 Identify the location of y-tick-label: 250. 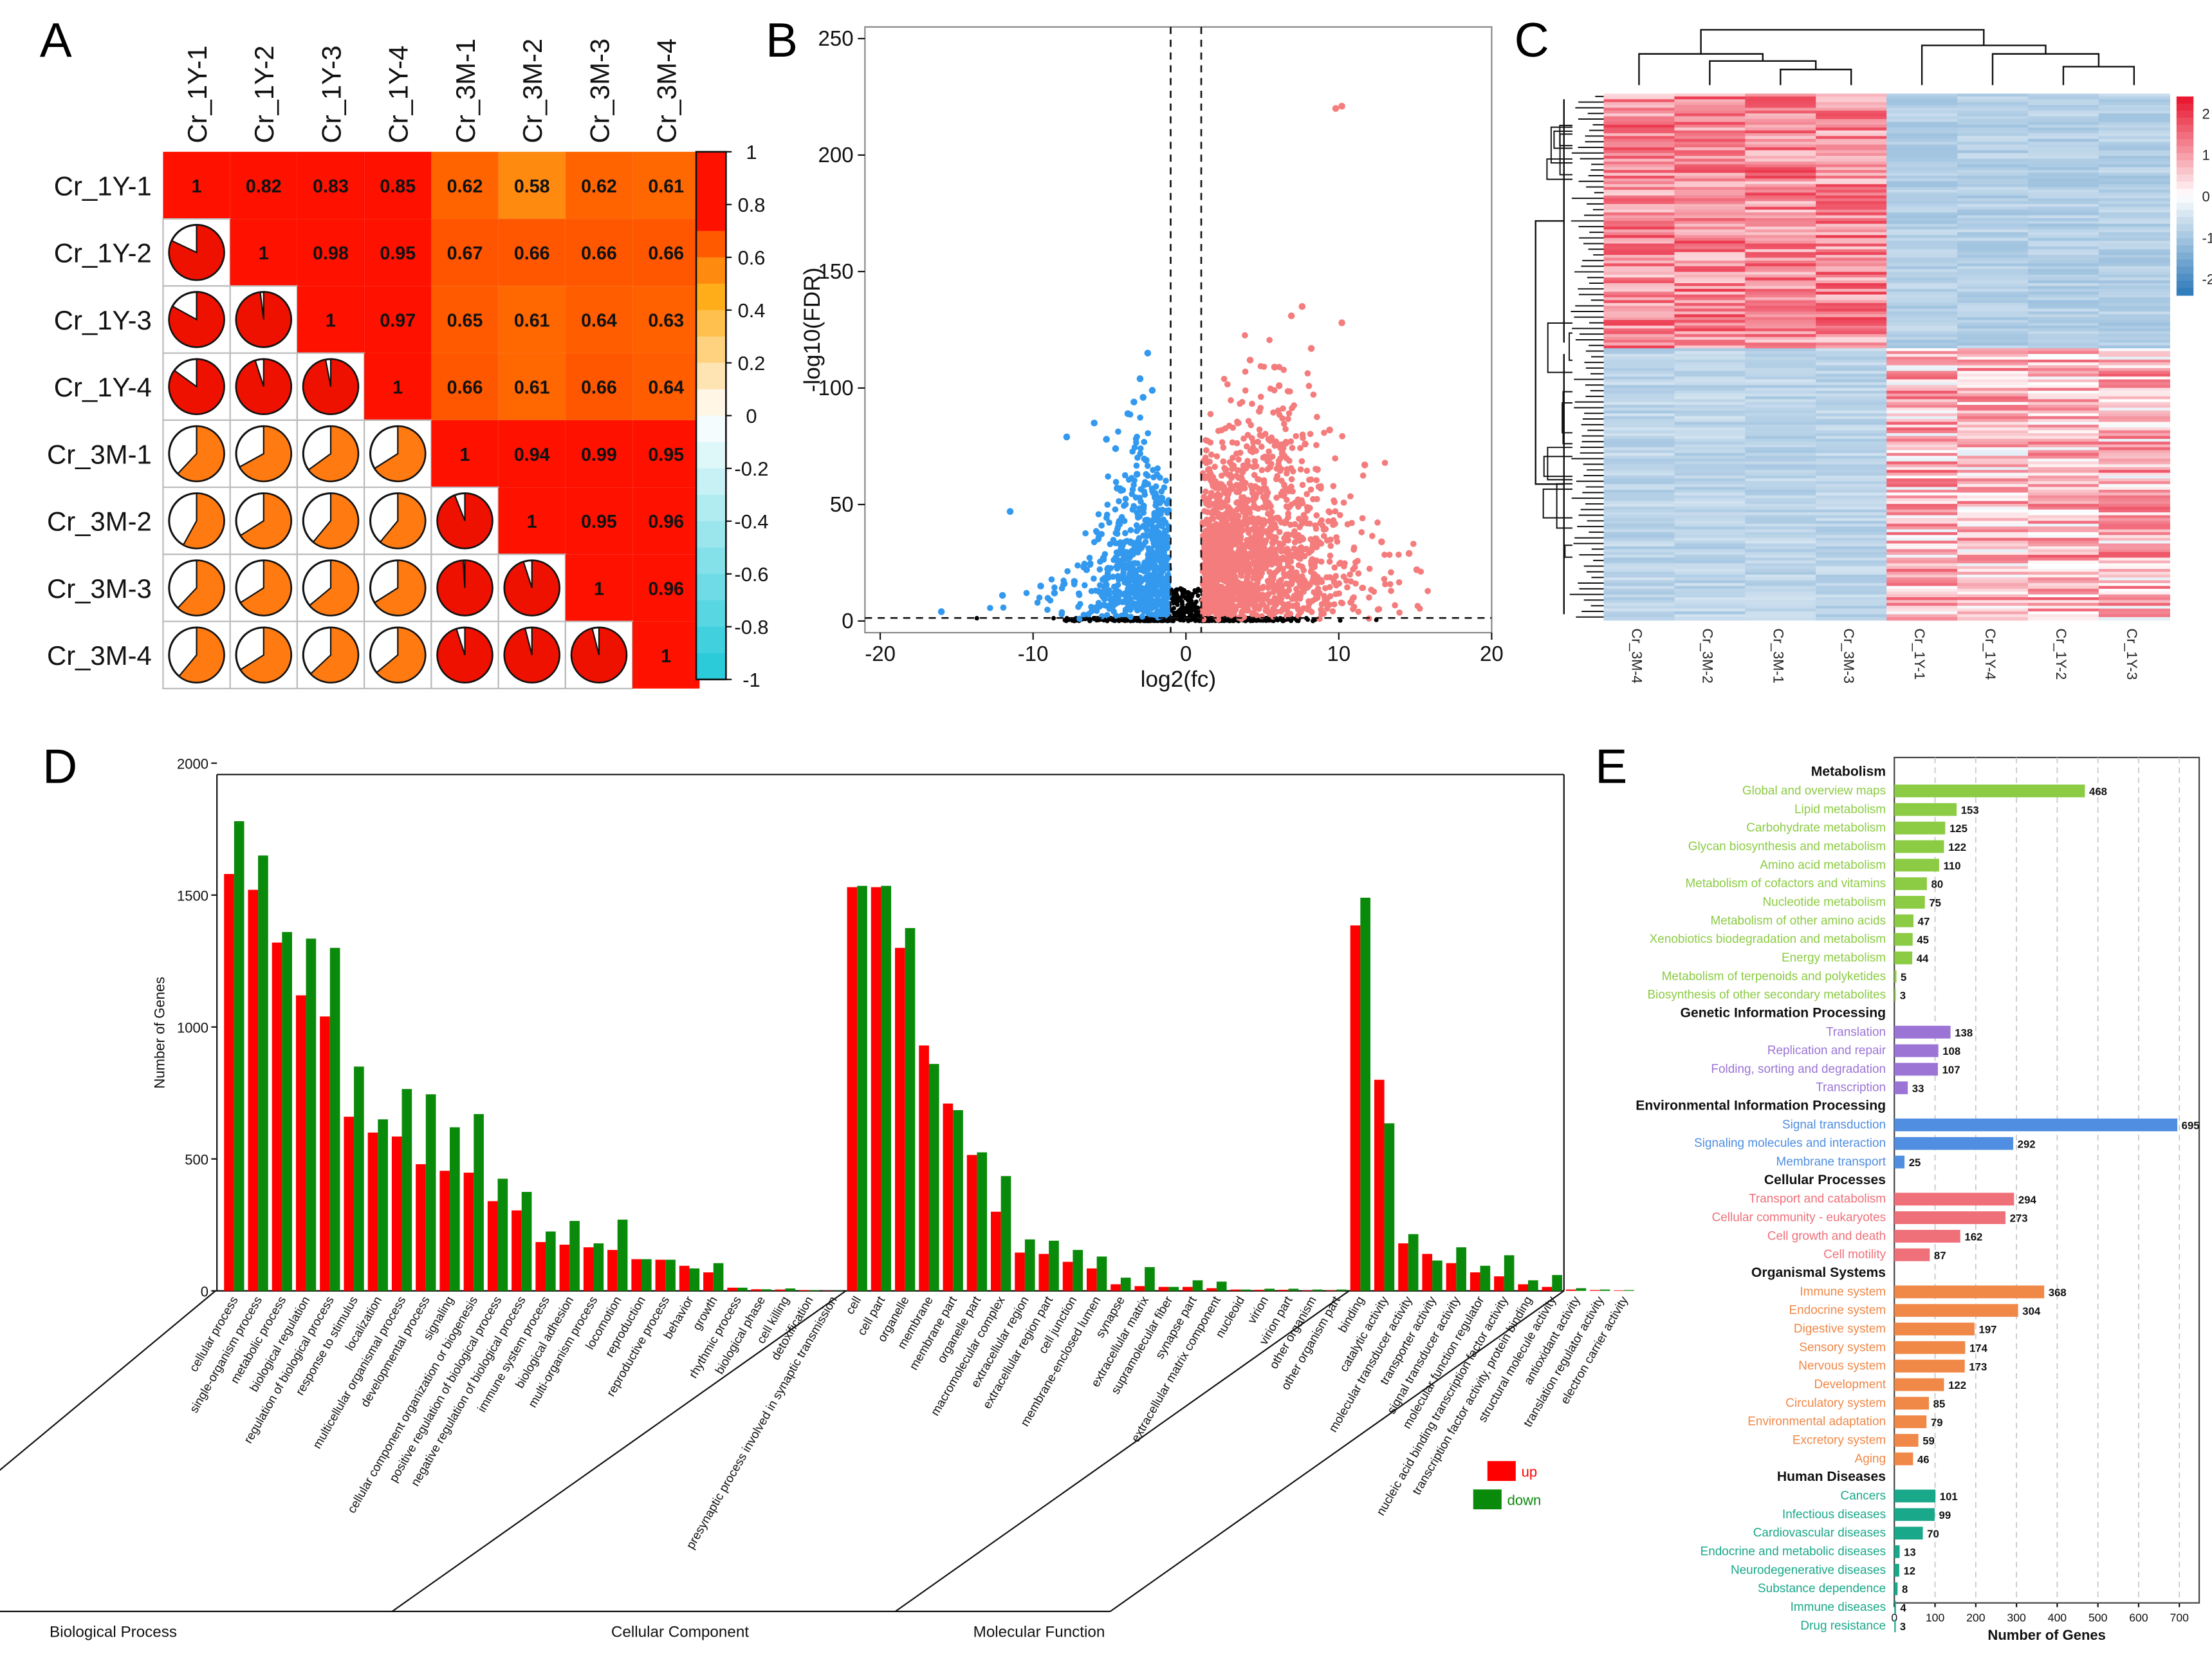
(836, 39).